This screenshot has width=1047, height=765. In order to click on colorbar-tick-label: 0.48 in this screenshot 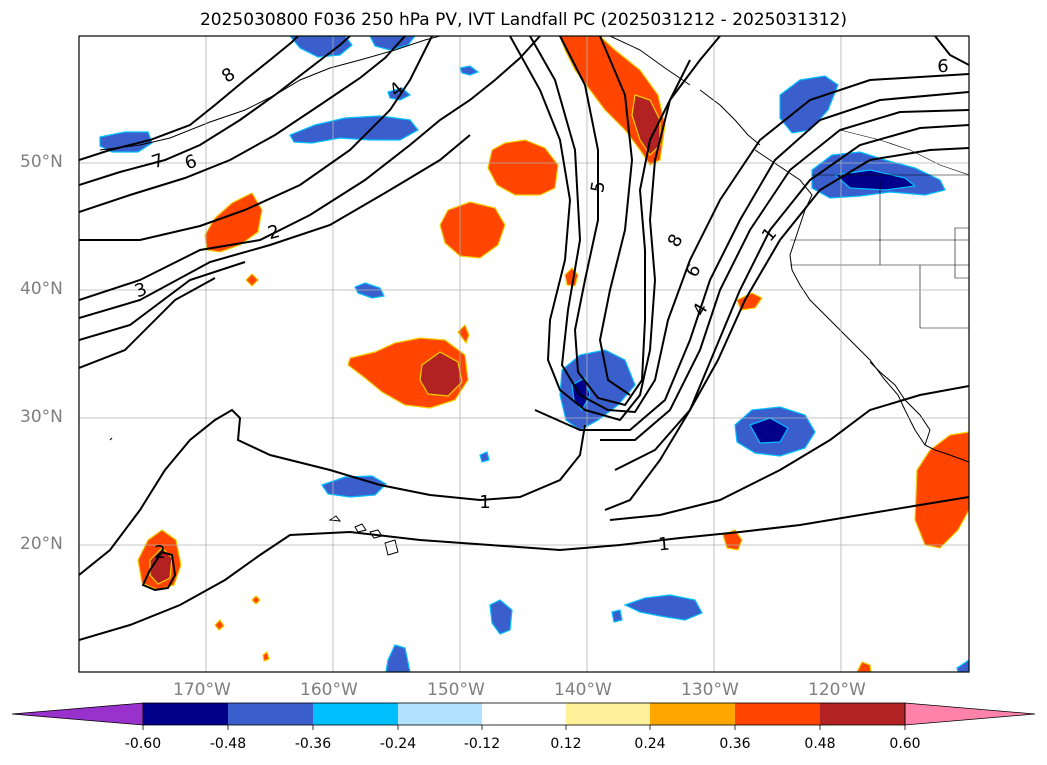, I will do `click(820, 744)`.